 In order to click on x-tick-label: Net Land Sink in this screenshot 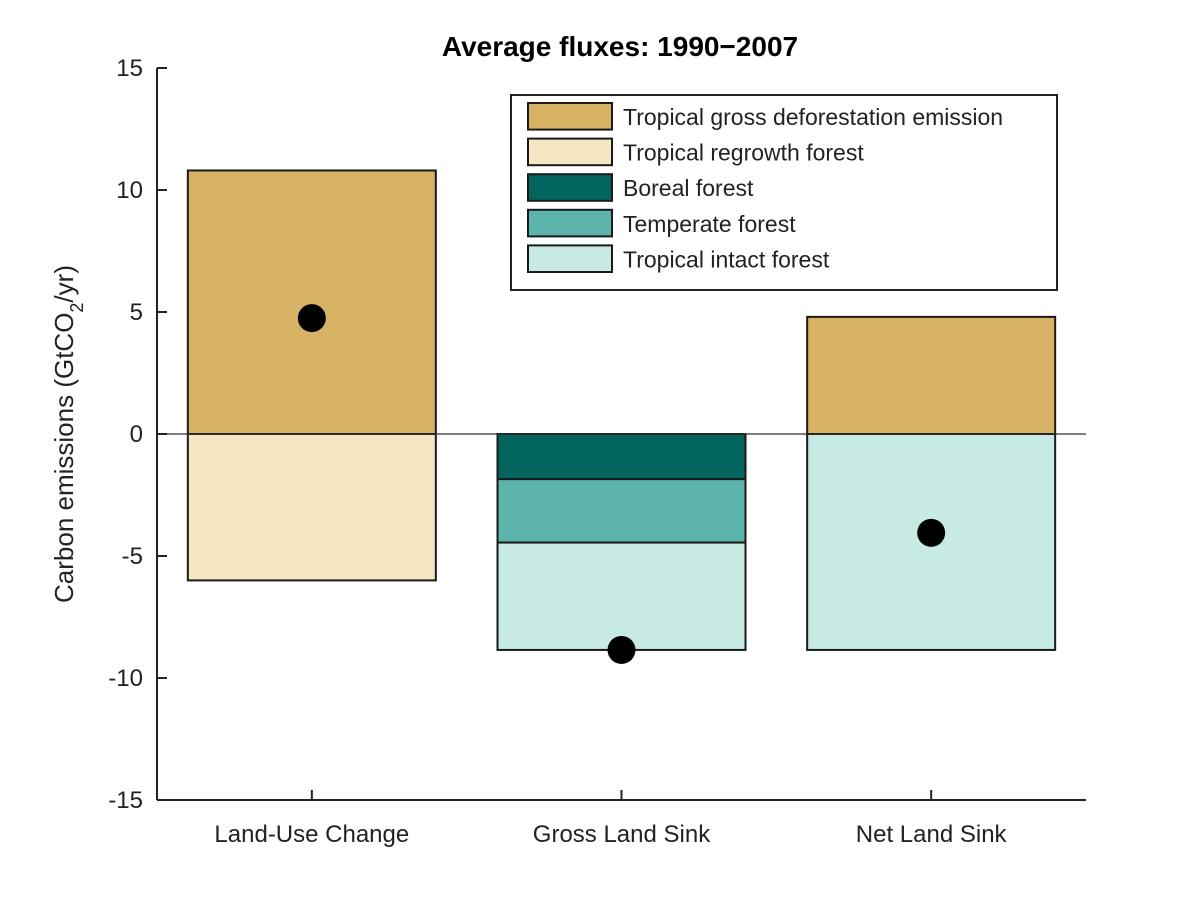, I will do `click(932, 834)`.